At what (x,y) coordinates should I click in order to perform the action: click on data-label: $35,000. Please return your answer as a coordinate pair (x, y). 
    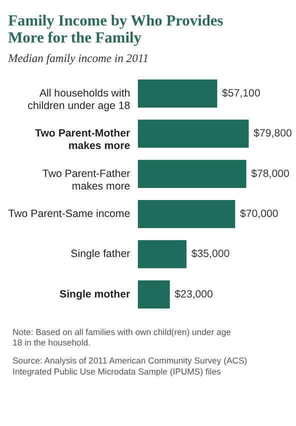
    Looking at the image, I should click on (210, 254).